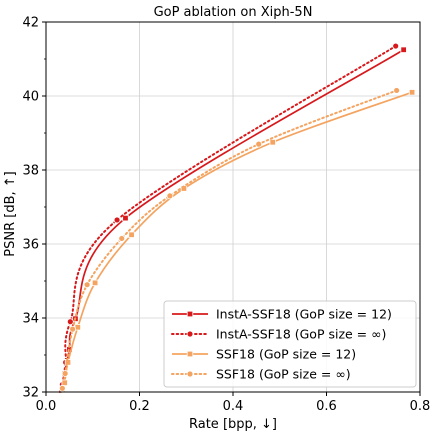  Describe the element at coordinates (30, 319) in the screenshot. I see `y-tick-label: 34` at that location.